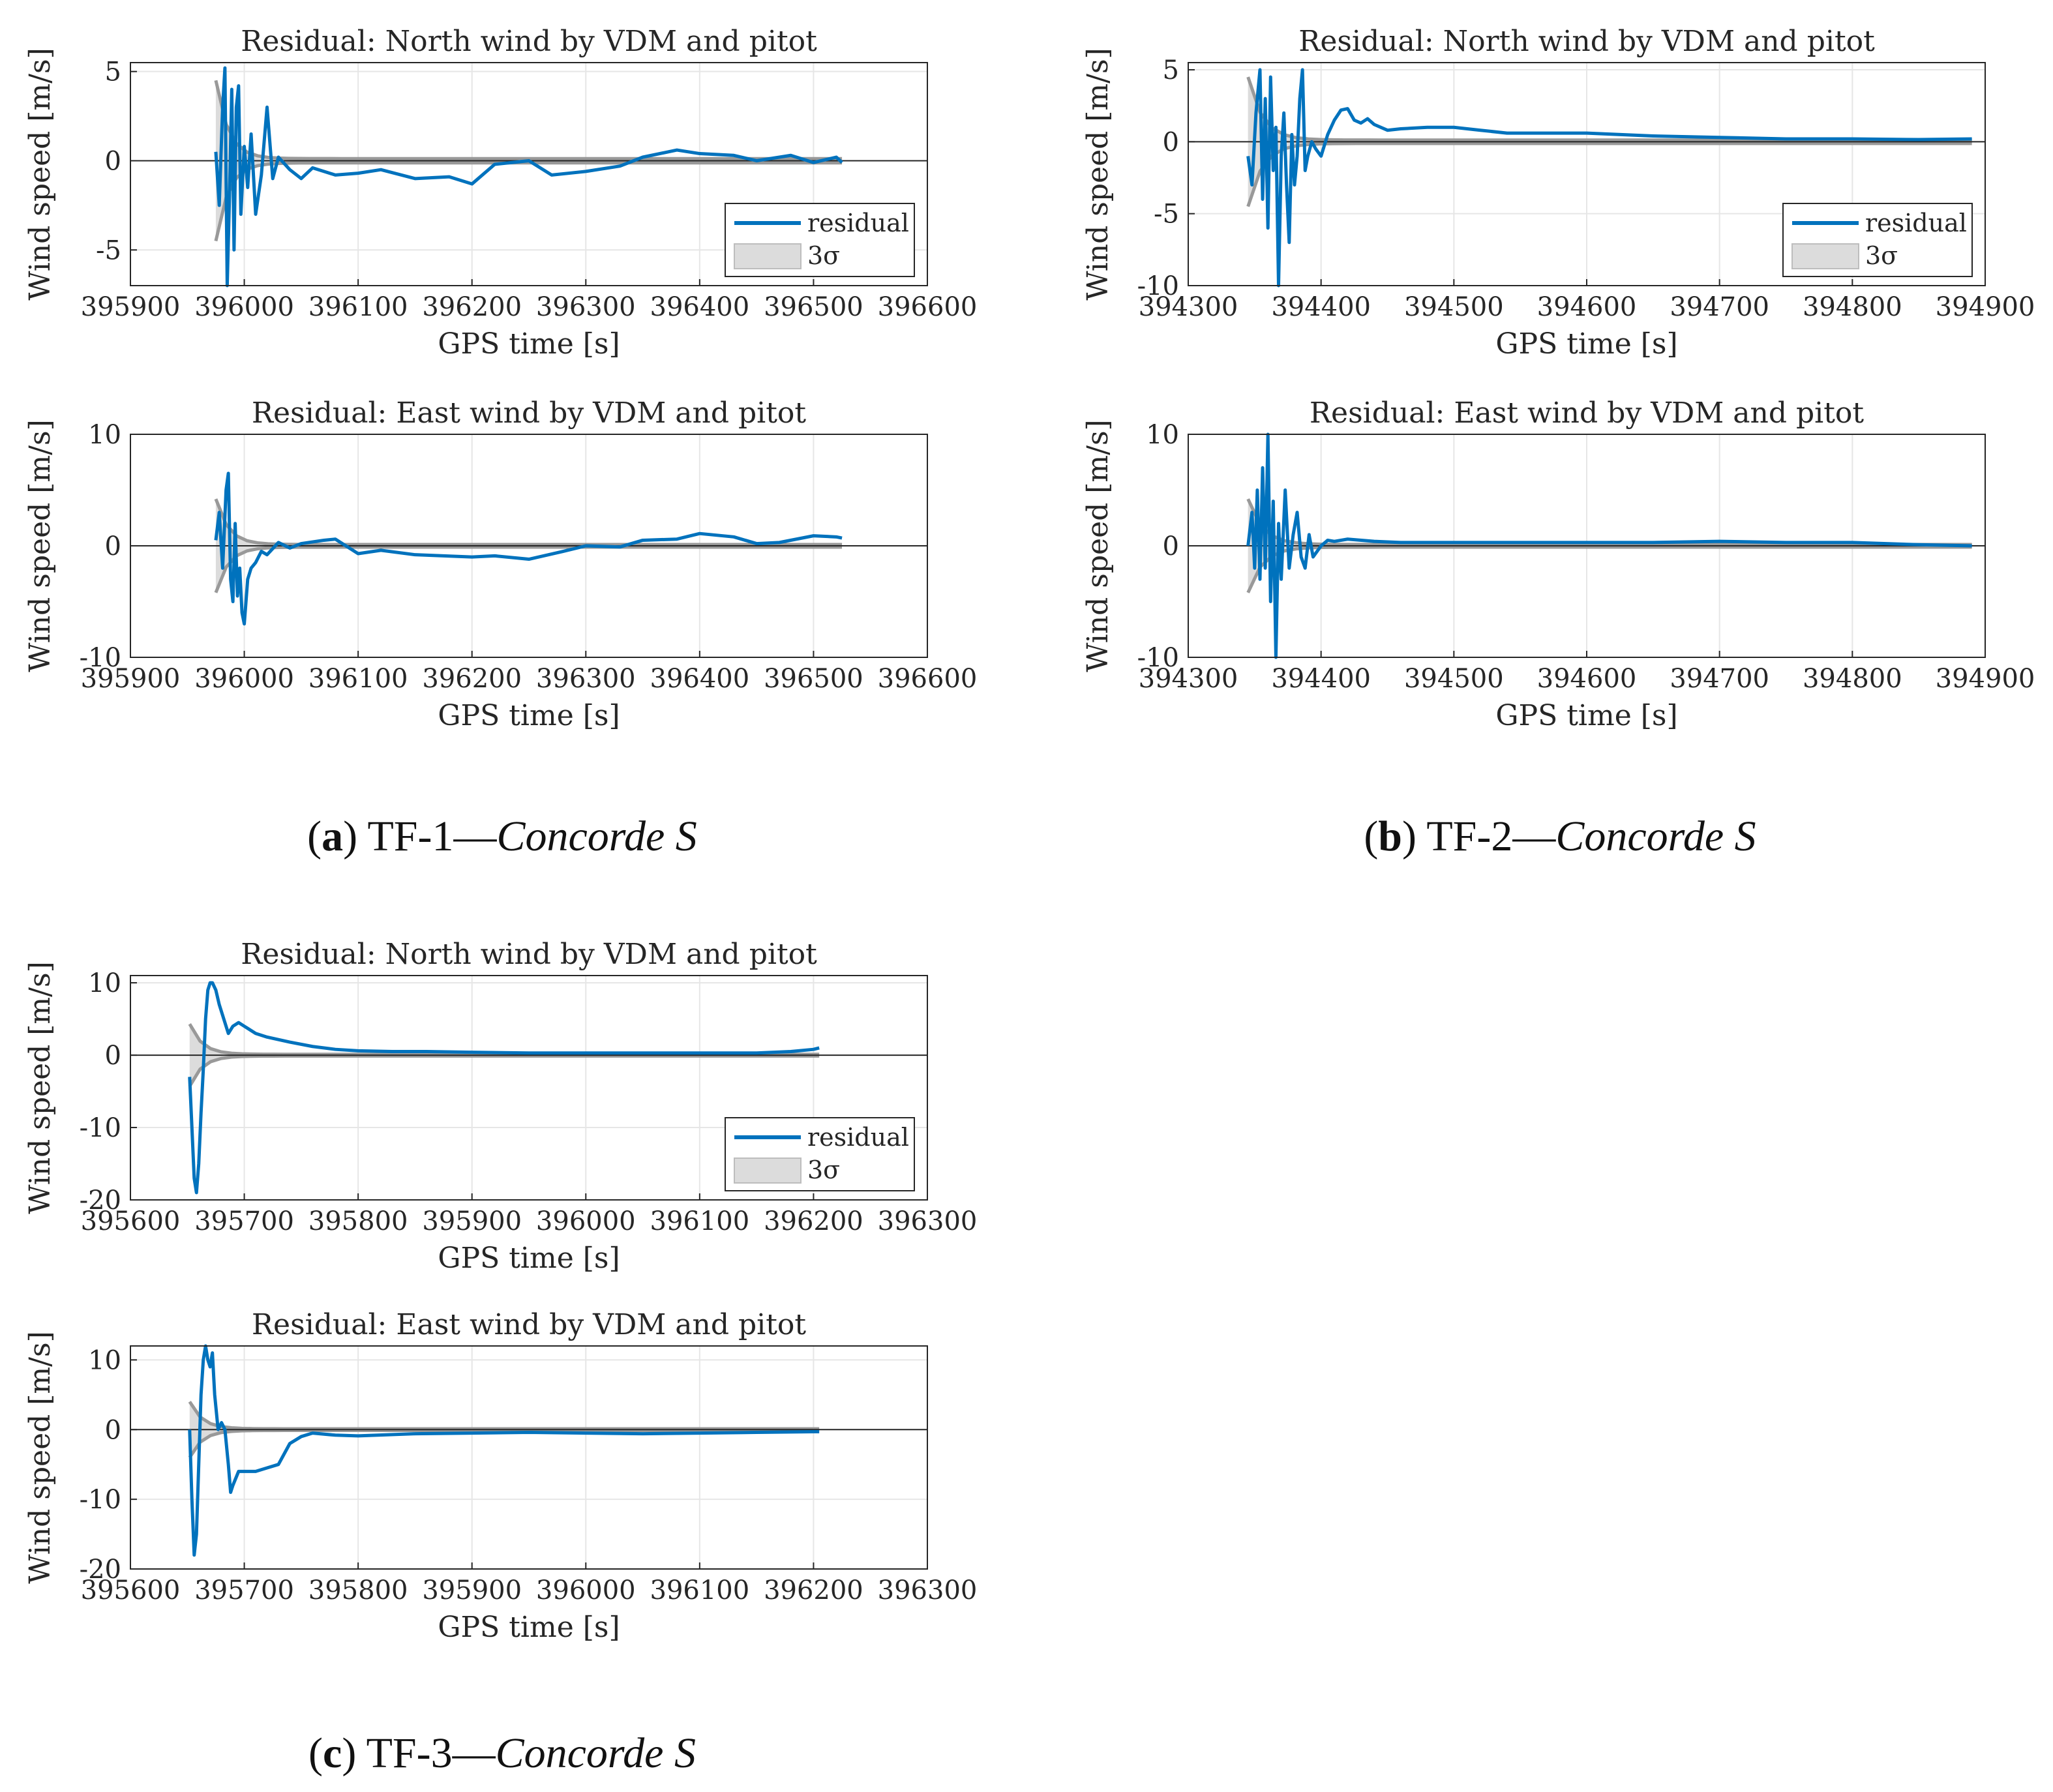 Image resolution: width=2053 pixels, height=1792 pixels. I want to click on x-tick-label: 396600, so click(928, 679).